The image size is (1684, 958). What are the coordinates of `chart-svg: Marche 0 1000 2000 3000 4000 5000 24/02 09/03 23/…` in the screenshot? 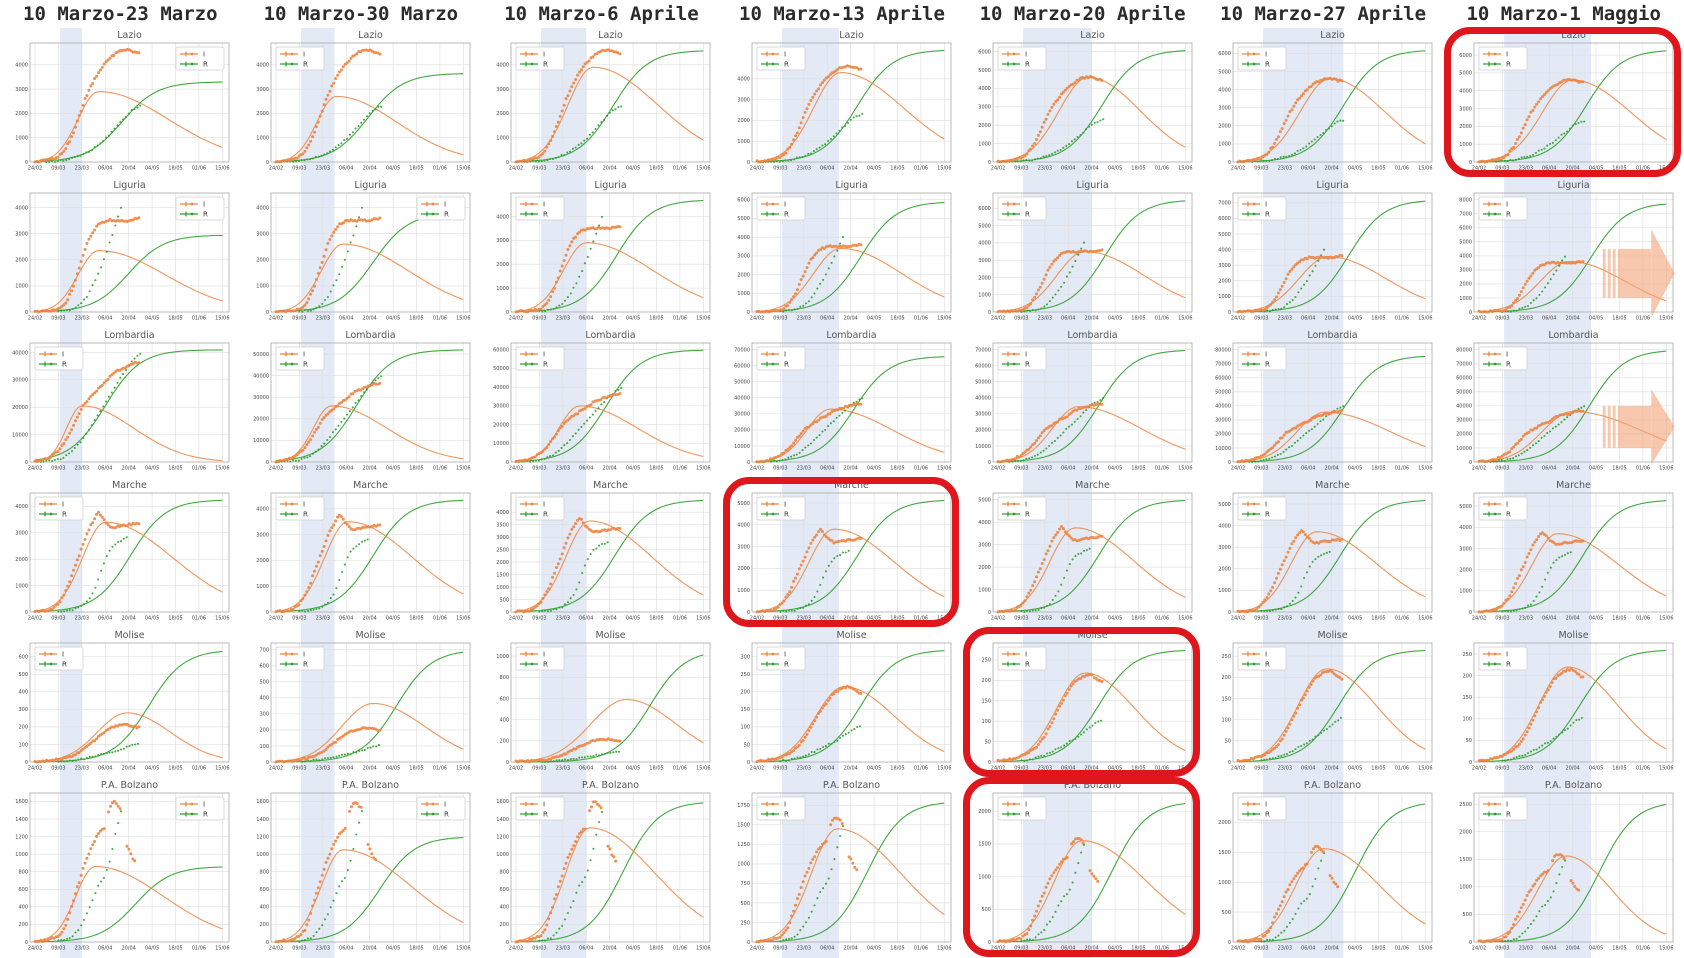 It's located at (844, 553).